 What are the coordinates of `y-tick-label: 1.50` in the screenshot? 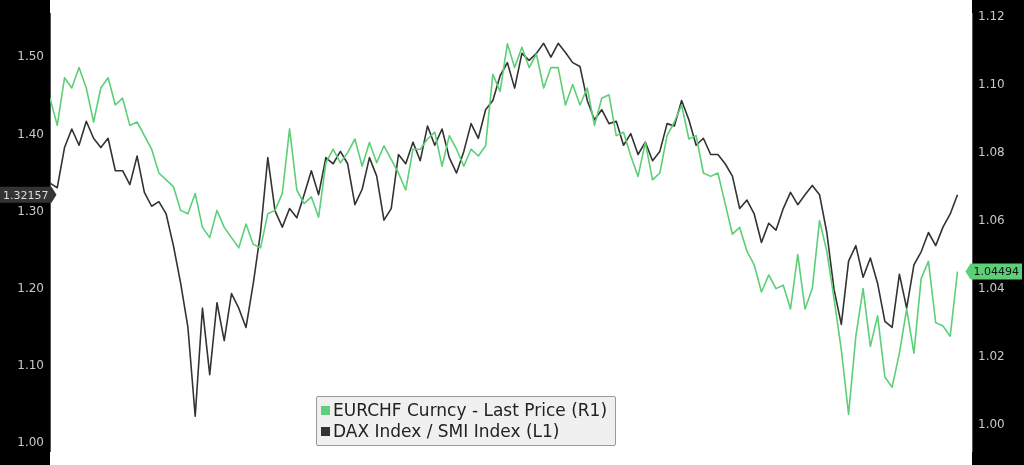 It's located at (30, 56).